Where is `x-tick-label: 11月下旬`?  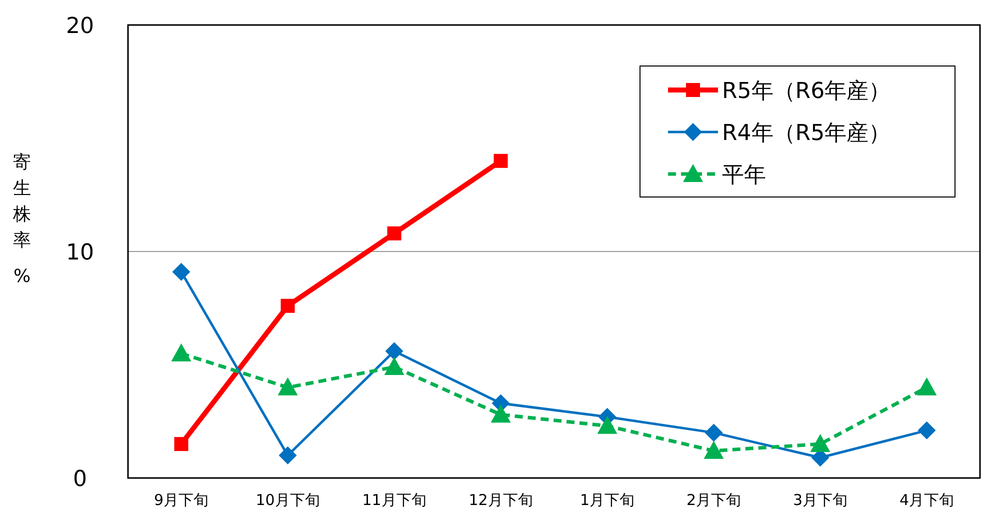 x-tick-label: 11月下旬 is located at coordinates (394, 500).